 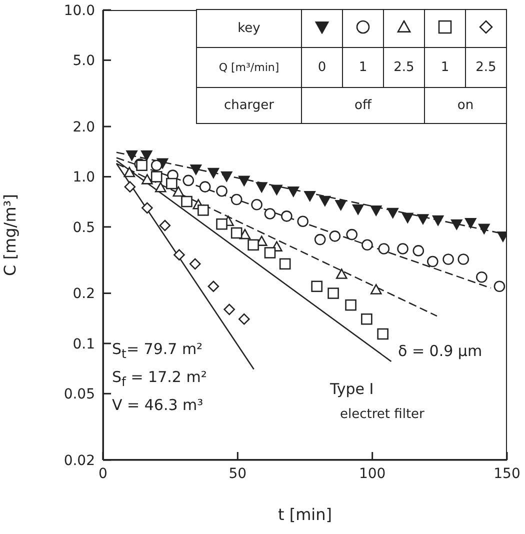 What do you see at coordinates (10, 235) in the screenshot?
I see `y-axis-title: C [mg/m³]` at bounding box center [10, 235].